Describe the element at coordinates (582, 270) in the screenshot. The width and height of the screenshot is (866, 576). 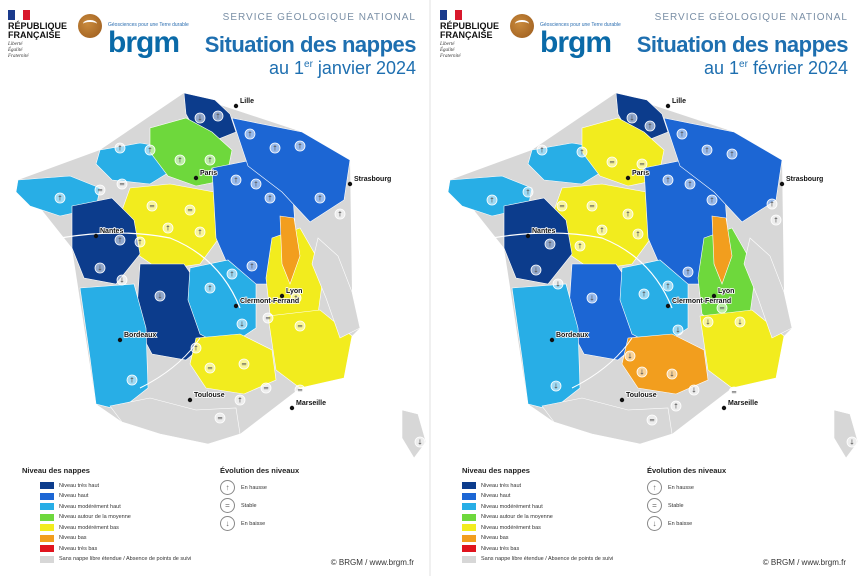
I see `river-loire` at that location.